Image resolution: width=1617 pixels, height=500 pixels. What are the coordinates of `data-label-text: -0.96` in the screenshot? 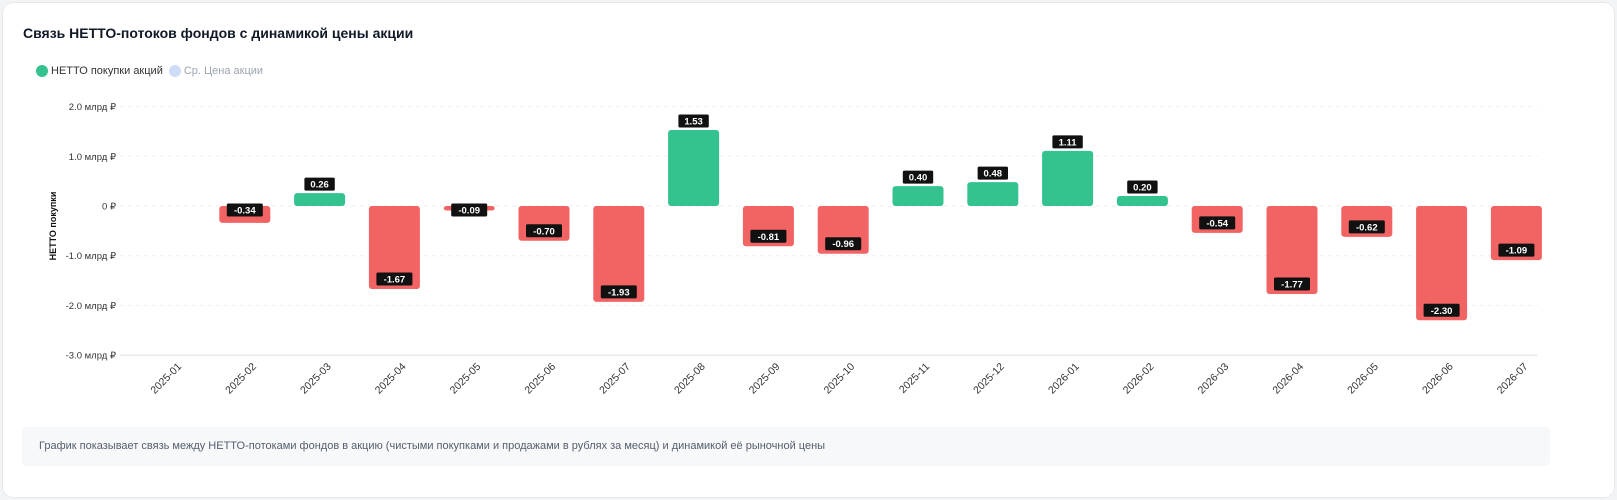 It's located at (843, 244).